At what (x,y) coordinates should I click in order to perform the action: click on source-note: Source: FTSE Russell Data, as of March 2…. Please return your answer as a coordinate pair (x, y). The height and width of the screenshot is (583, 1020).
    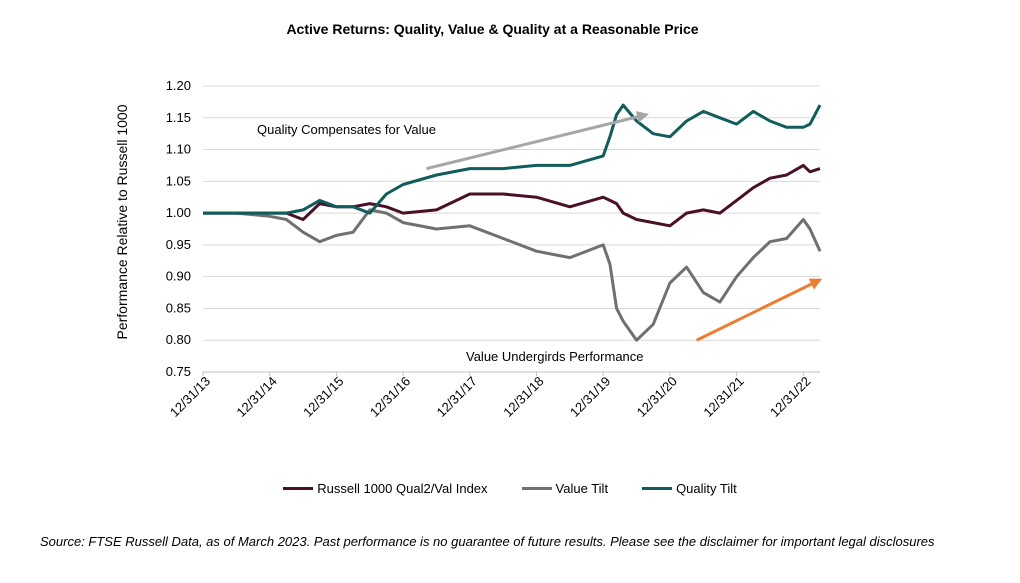
    Looking at the image, I should click on (487, 541).